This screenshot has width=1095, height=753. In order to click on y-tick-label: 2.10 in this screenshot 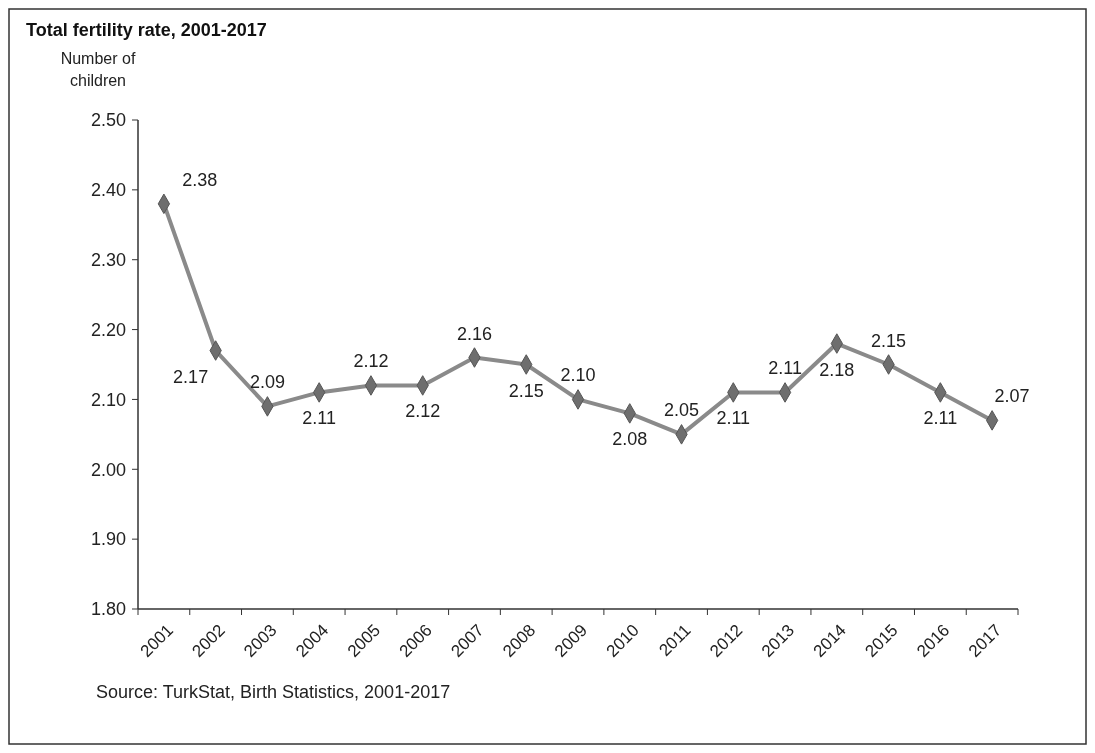, I will do `click(108, 399)`.